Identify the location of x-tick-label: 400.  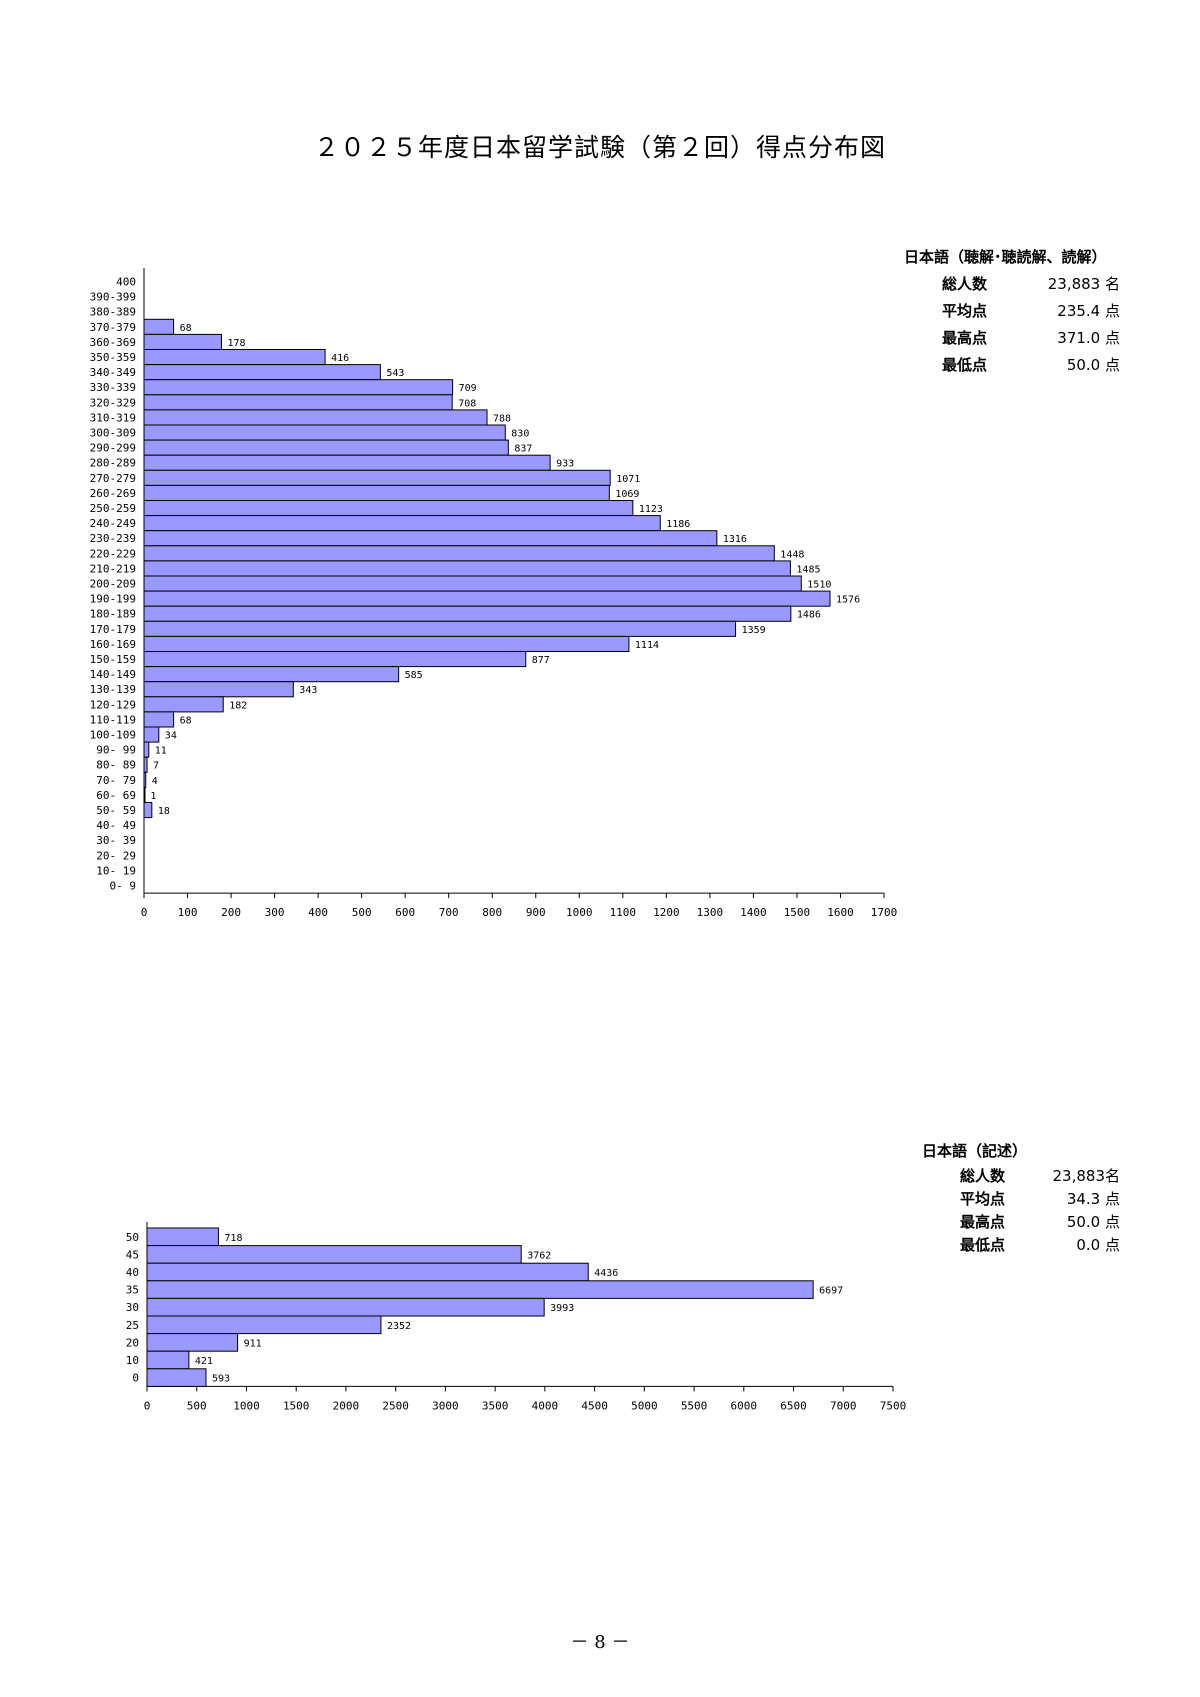
(318, 912).